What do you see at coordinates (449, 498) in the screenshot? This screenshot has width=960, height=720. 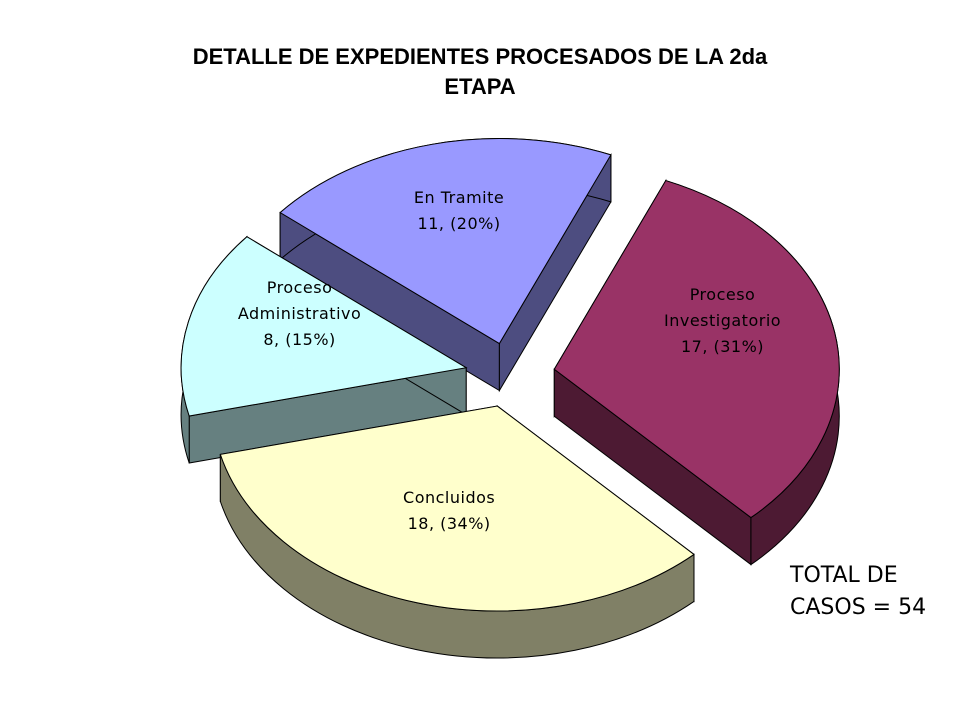 I see `slice-label: Concluidos` at bounding box center [449, 498].